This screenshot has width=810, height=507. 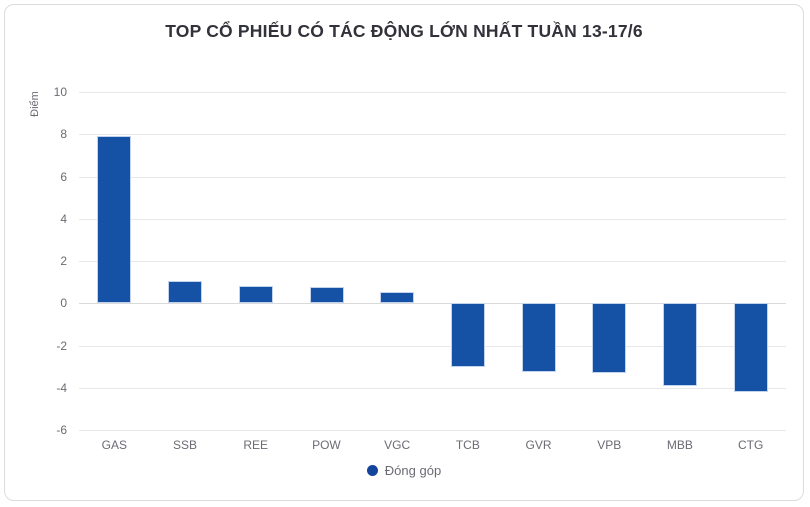 What do you see at coordinates (256, 445) in the screenshot?
I see `x-label-REE: REE` at bounding box center [256, 445].